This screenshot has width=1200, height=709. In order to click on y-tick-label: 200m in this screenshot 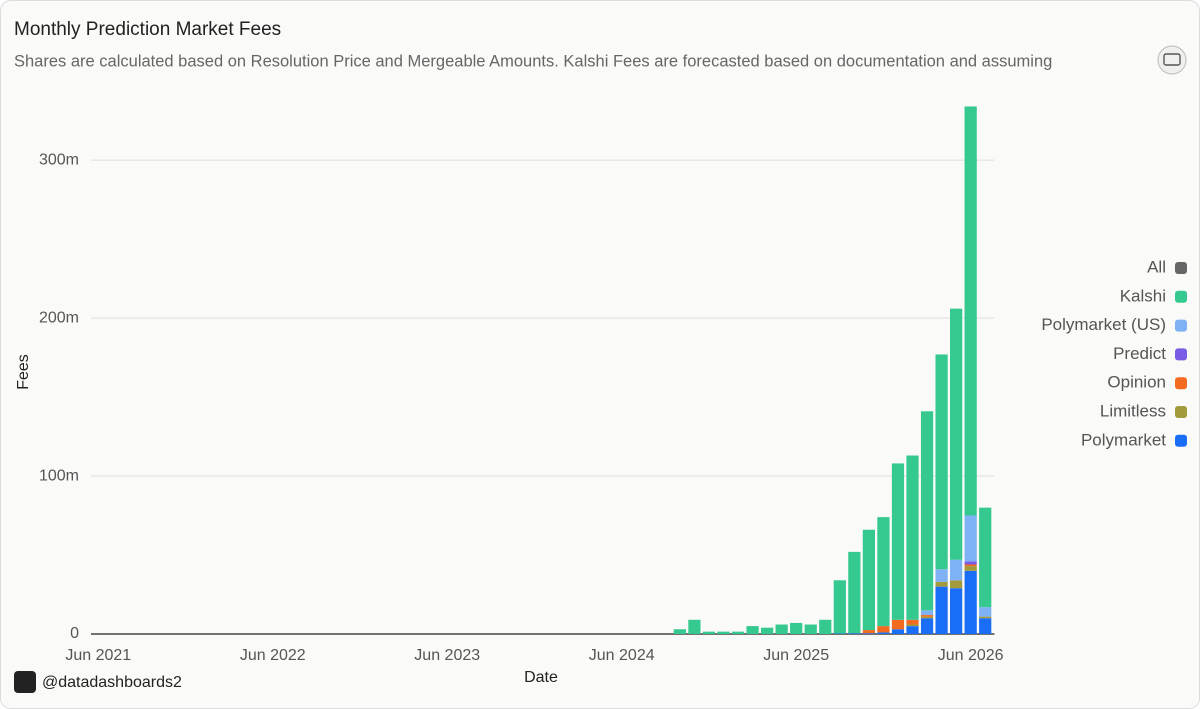, I will do `click(59, 317)`.